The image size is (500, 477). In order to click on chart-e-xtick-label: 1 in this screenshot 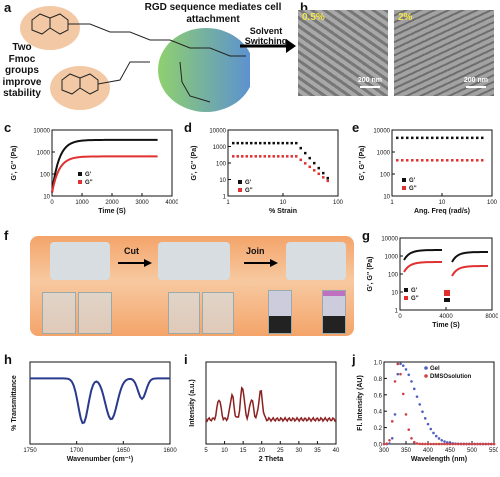, I will do `click(392, 203)`.